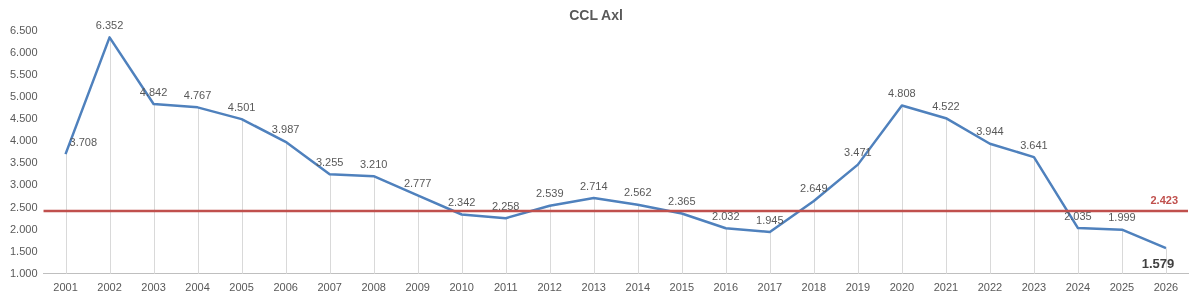 The height and width of the screenshot is (307, 1200). I want to click on data-label: 1.945, so click(770, 219).